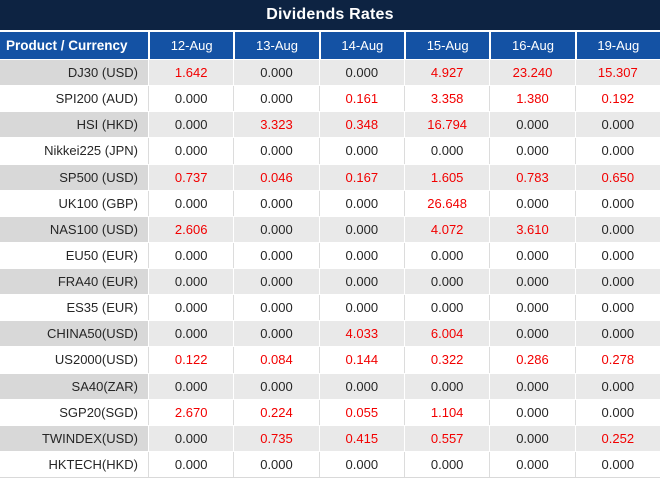 The height and width of the screenshot is (478, 660). I want to click on column-header-date: 19-Aug, so click(617, 45).